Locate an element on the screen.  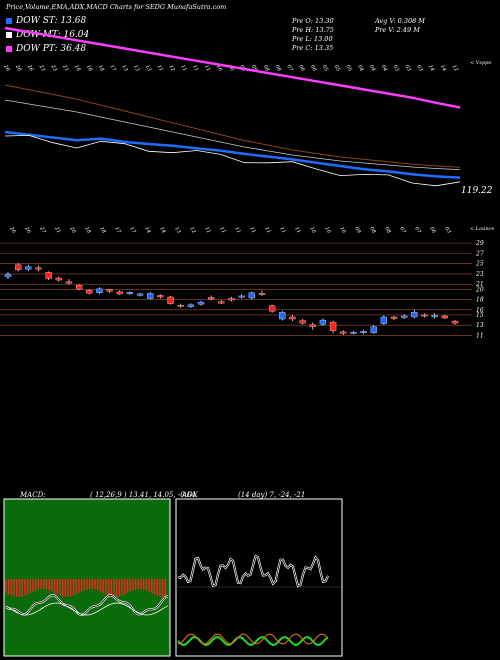
date-label-bottom: 09 is located at coordinates (357, 230).